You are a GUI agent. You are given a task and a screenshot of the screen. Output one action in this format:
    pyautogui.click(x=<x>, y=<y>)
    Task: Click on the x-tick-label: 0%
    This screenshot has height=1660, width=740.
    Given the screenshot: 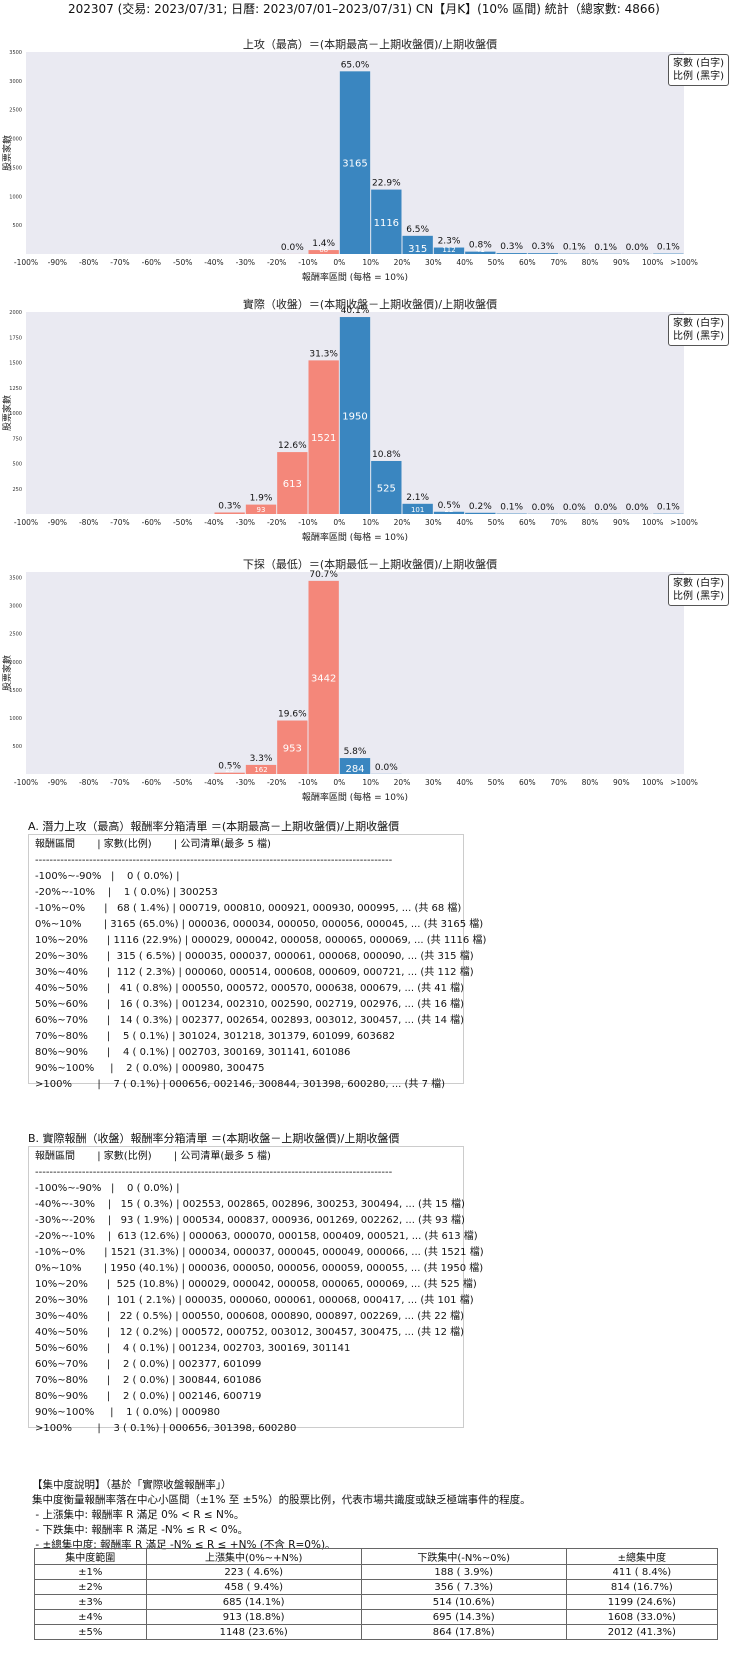 What is the action you would take?
    pyautogui.click(x=339, y=782)
    